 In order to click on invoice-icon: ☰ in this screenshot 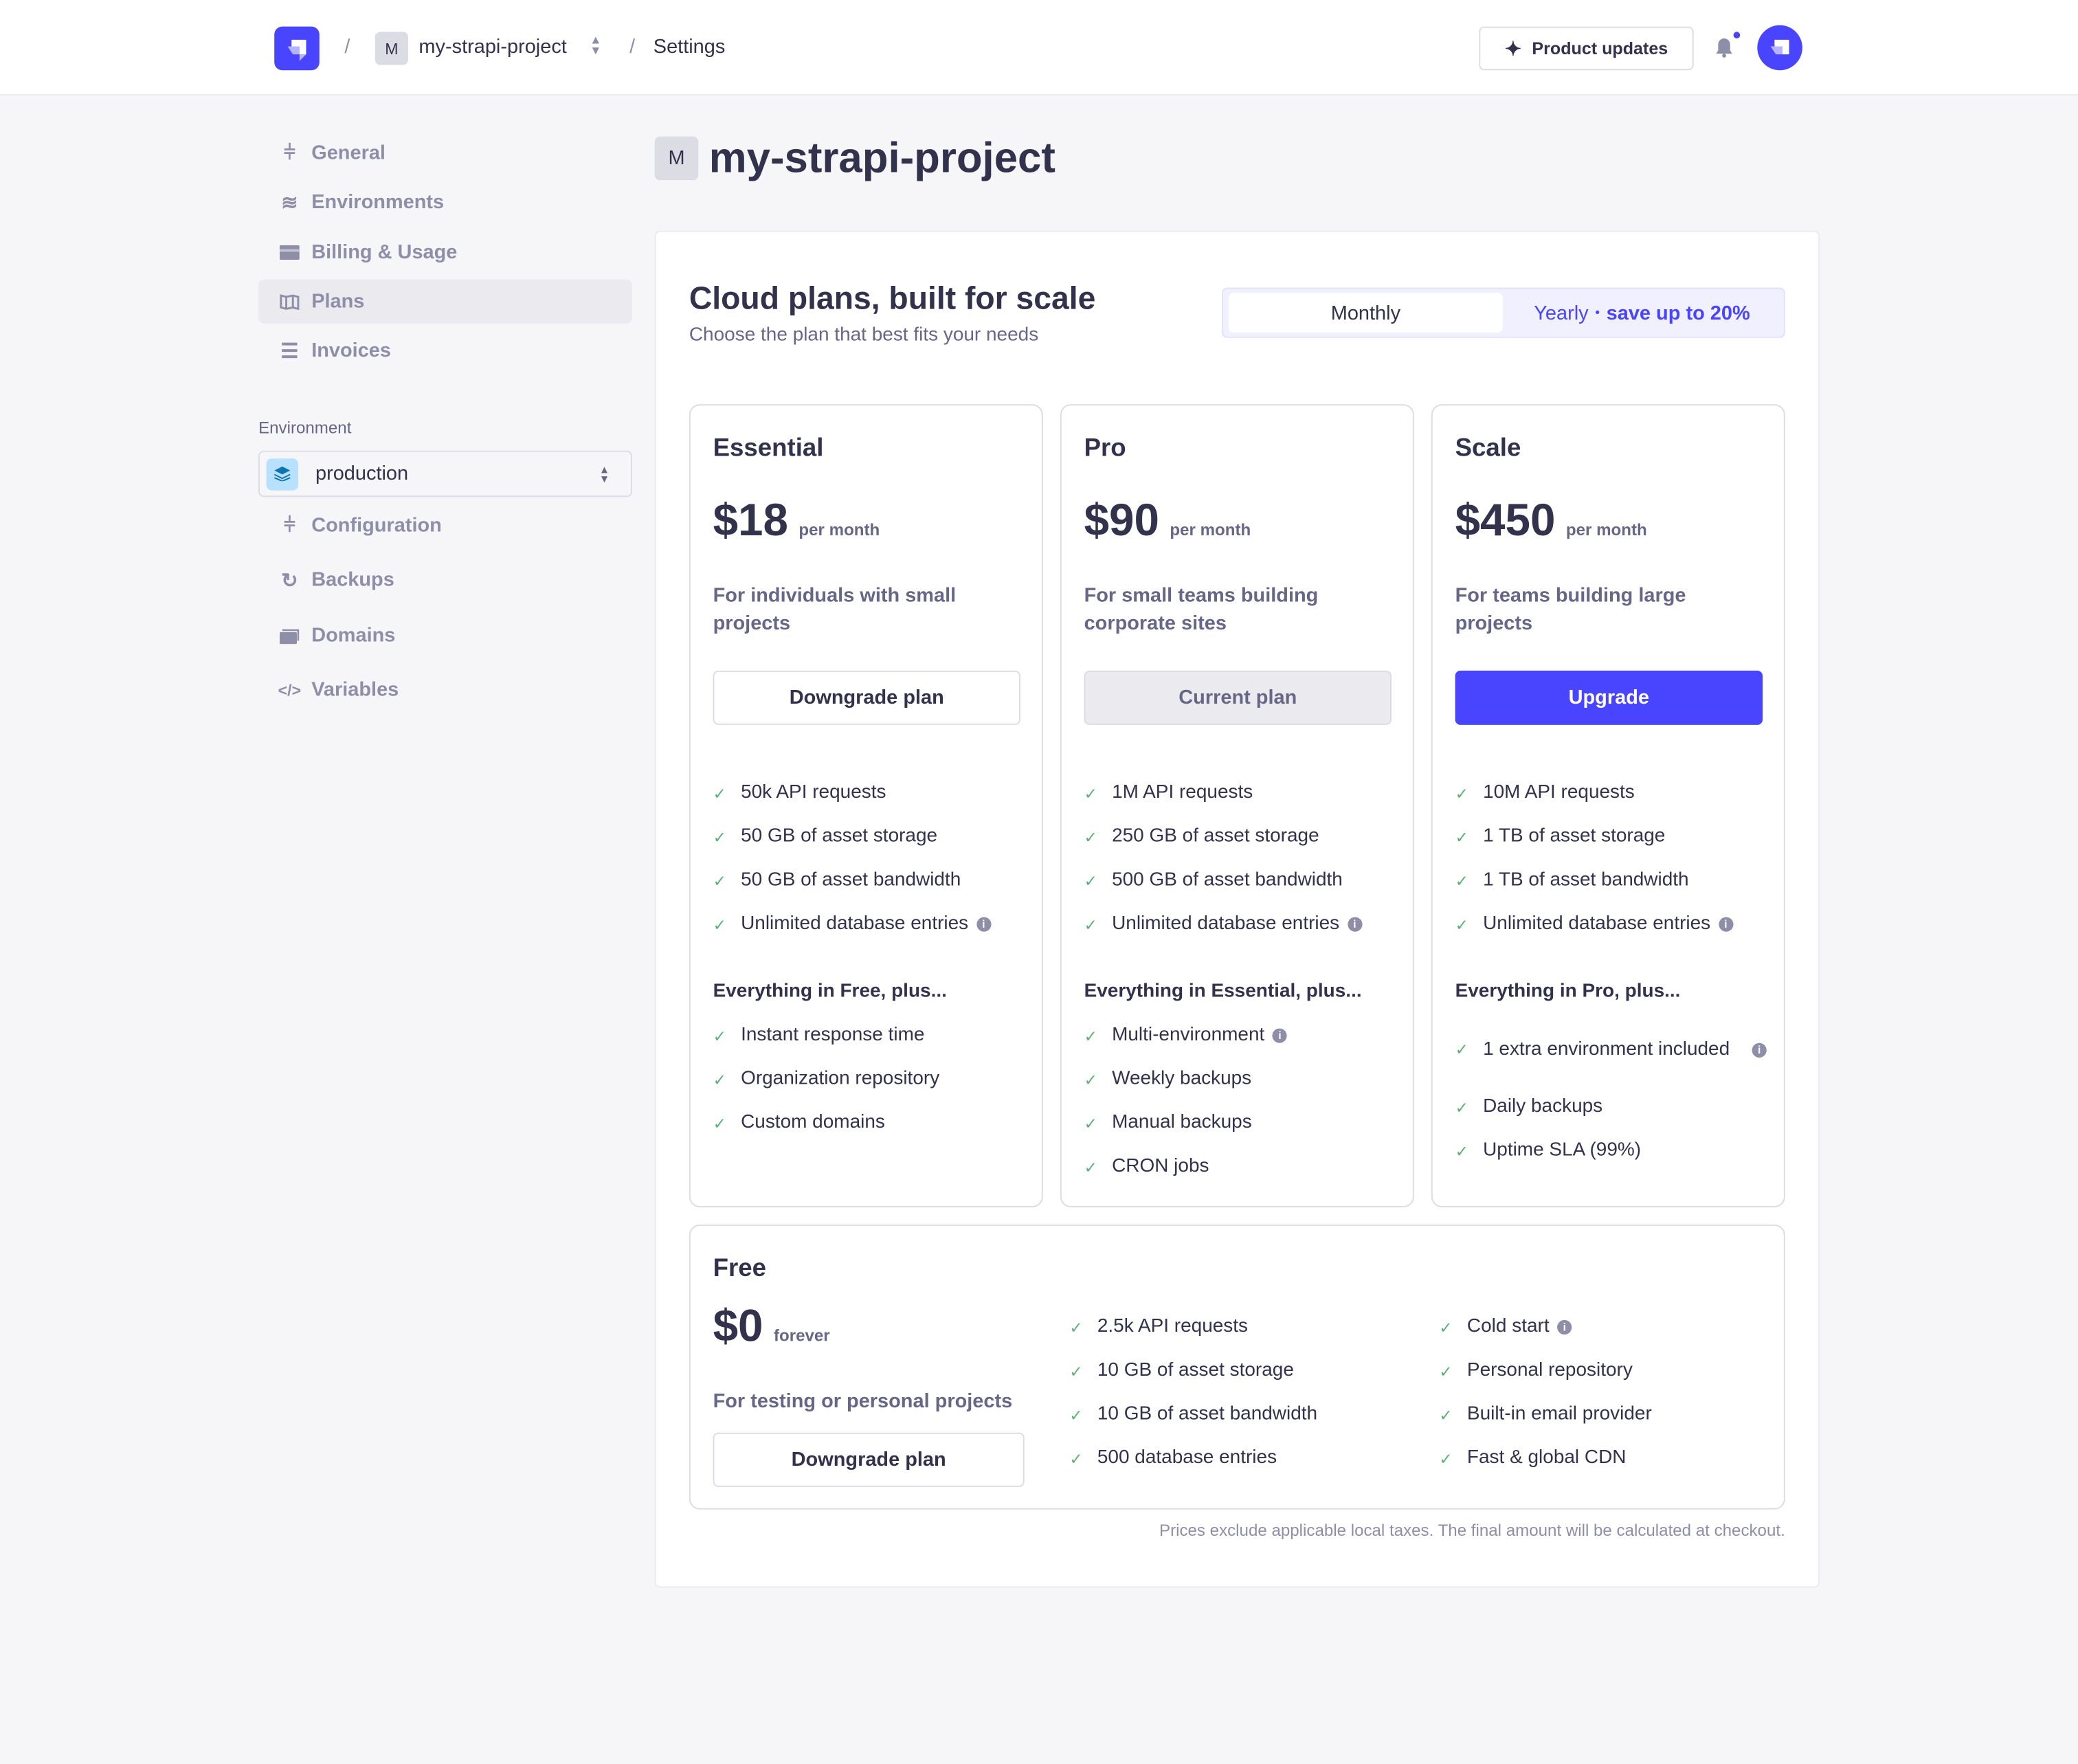, I will do `click(289, 351)`.